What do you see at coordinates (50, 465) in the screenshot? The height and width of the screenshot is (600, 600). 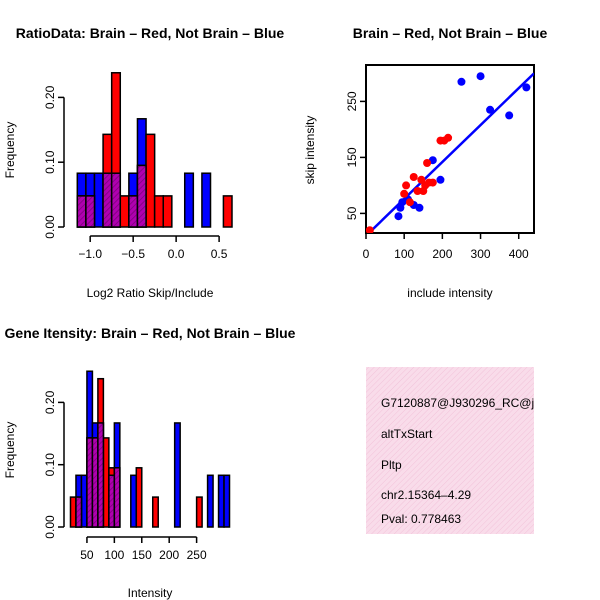 I see `intensity-y-tick-label: 0.10` at bounding box center [50, 465].